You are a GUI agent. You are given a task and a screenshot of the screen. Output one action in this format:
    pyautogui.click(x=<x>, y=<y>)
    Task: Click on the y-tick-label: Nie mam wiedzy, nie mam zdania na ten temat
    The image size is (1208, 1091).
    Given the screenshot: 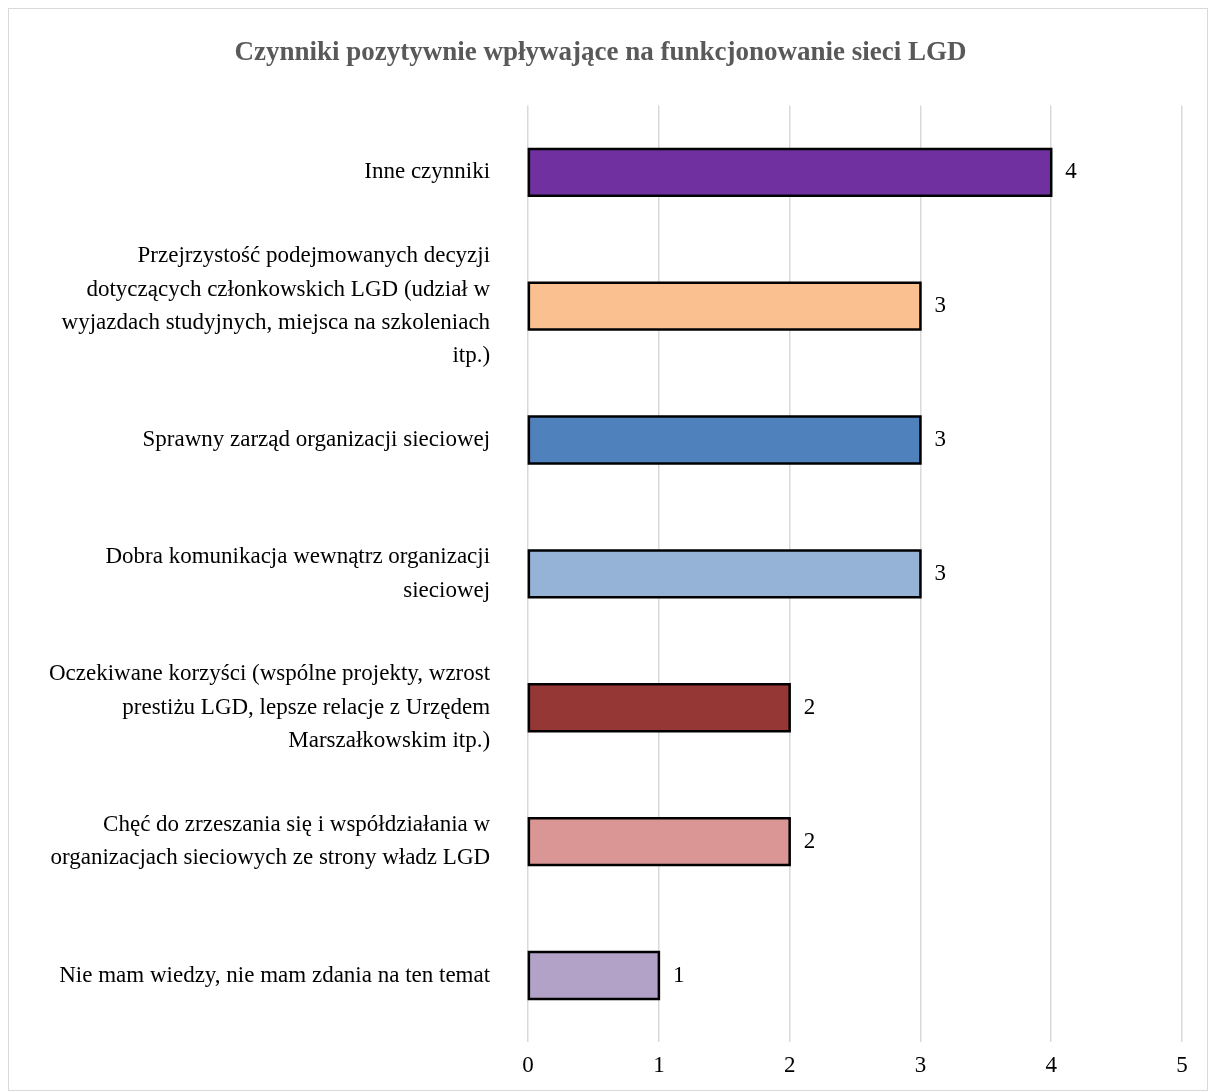 What is the action you would take?
    pyautogui.click(x=275, y=974)
    